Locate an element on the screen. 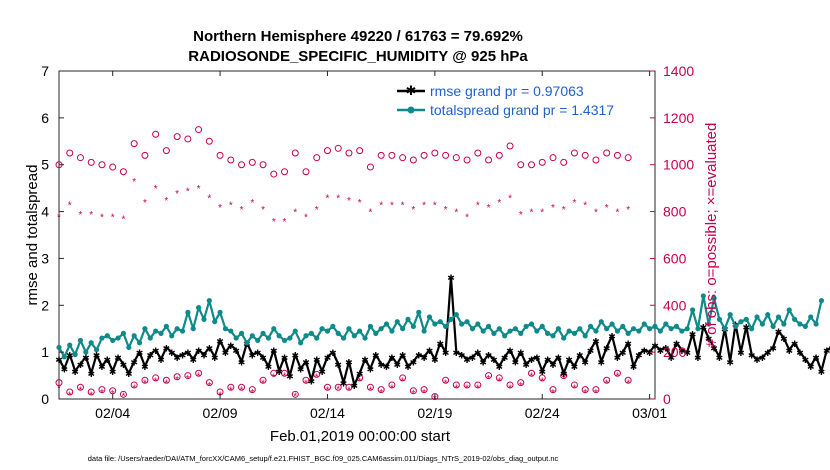  x-tick-label: 02/04 is located at coordinates (112, 413).